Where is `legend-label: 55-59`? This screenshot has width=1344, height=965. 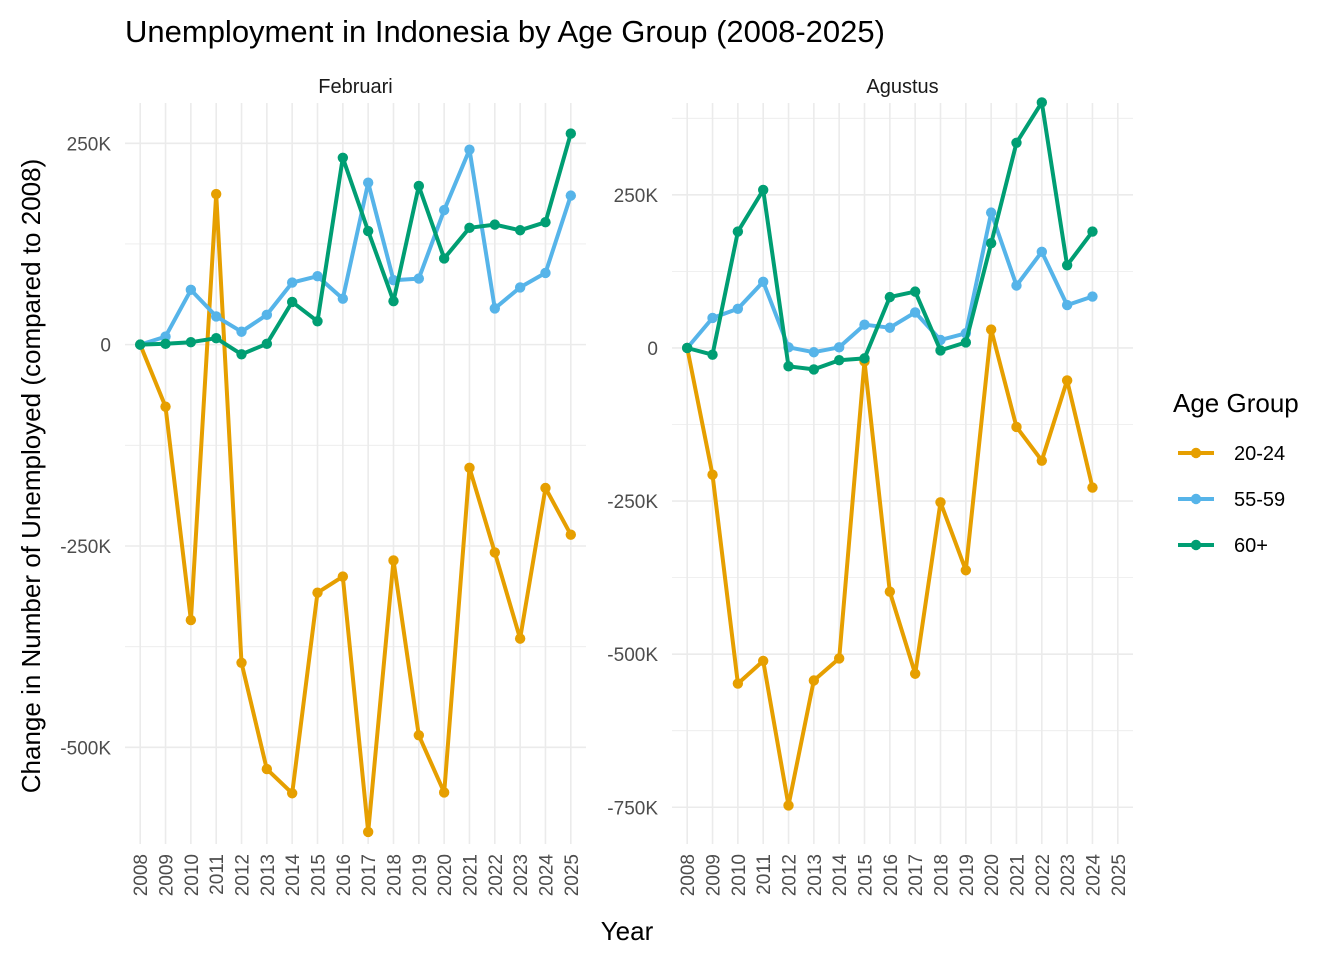
legend-label: 55-59 is located at coordinates (1259, 500).